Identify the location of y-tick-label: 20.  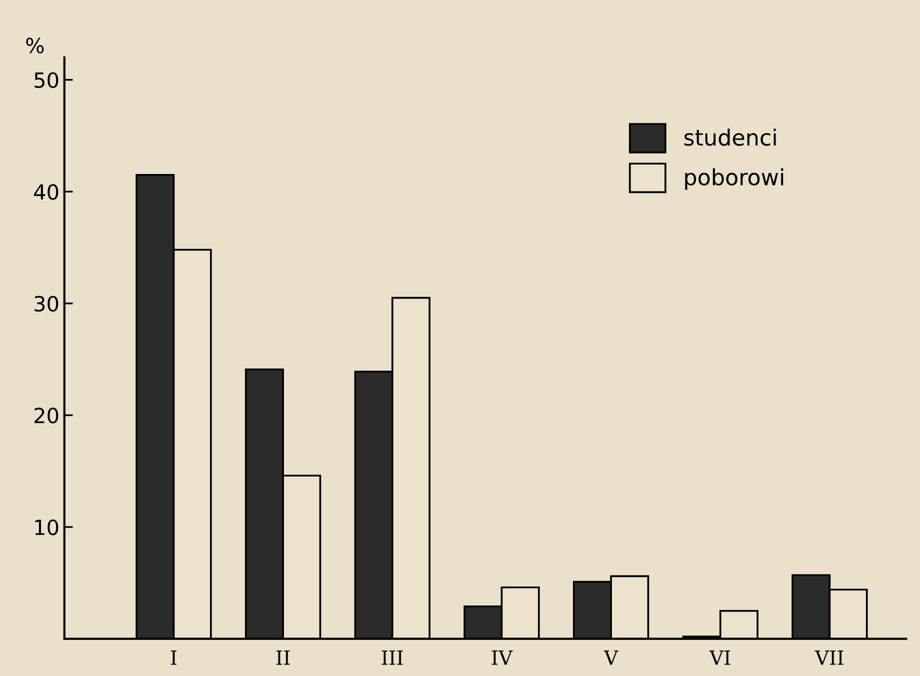
(46, 416).